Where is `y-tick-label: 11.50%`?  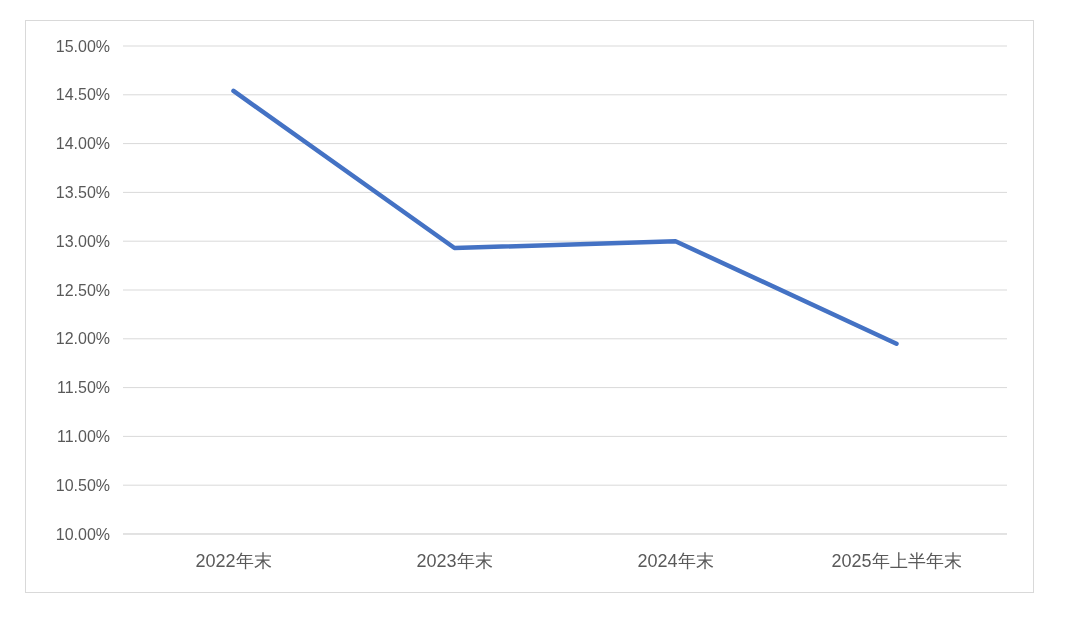
y-tick-label: 11.50% is located at coordinates (83, 388).